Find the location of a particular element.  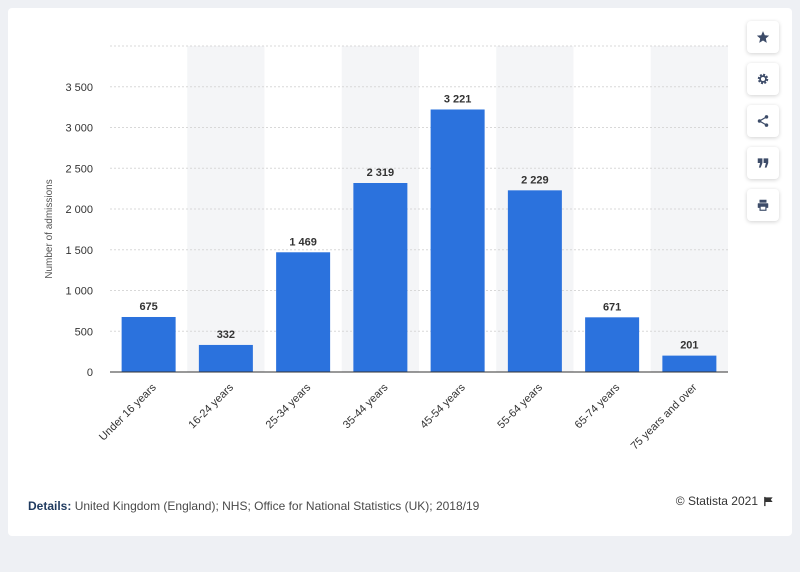

data-label: 675 is located at coordinates (148, 307).